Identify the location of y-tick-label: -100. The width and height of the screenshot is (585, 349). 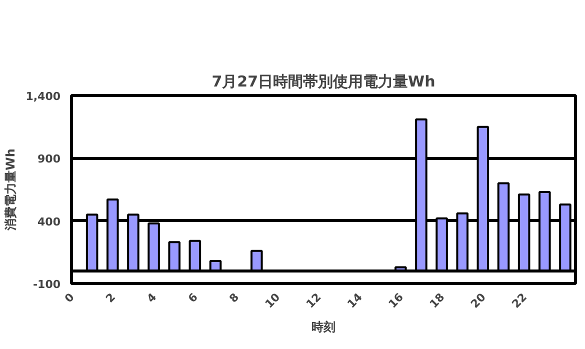
(46, 284).